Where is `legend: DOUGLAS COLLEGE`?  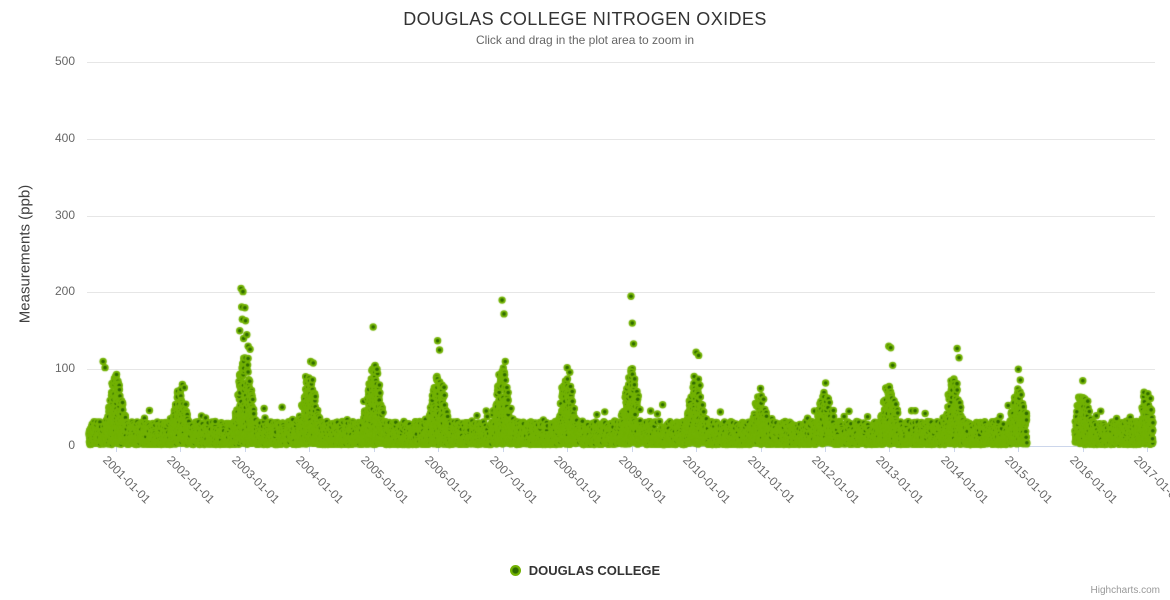
legend: DOUGLAS COLLEGE is located at coordinates (585, 570).